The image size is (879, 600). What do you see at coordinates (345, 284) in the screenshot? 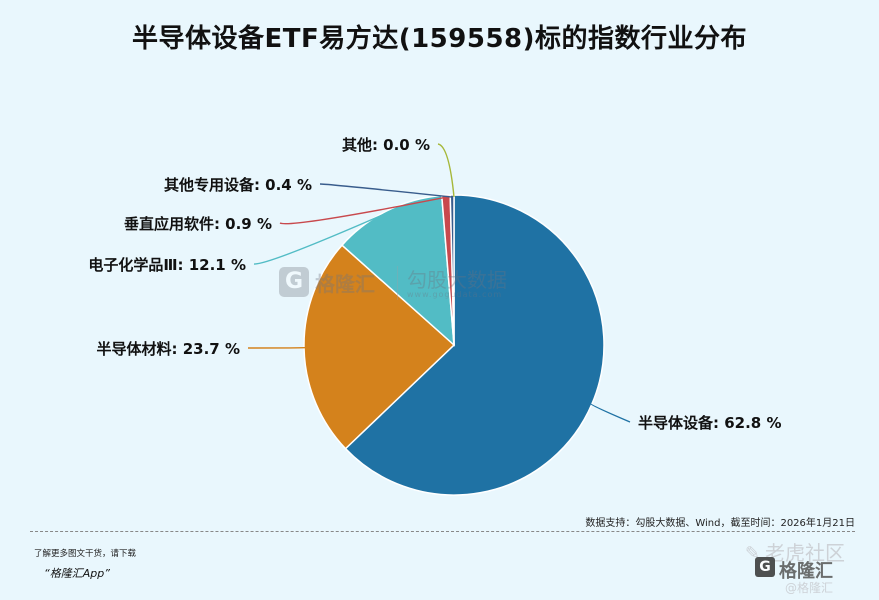
I see `watermark-brand: 格隆汇` at bounding box center [345, 284].